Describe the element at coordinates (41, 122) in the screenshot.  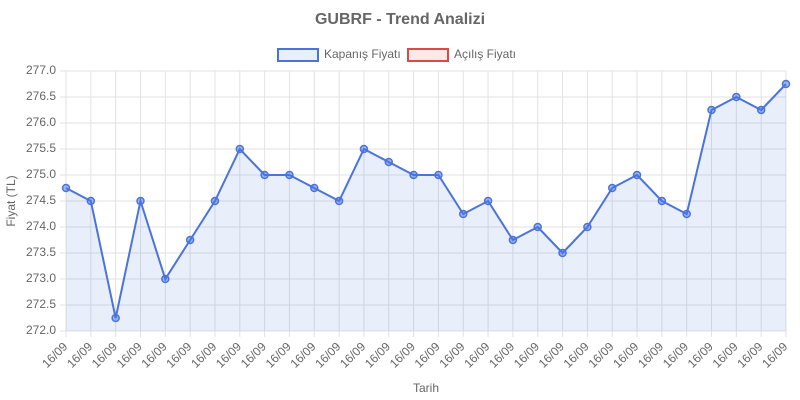
I see `y-tick-label: 276.0` at that location.